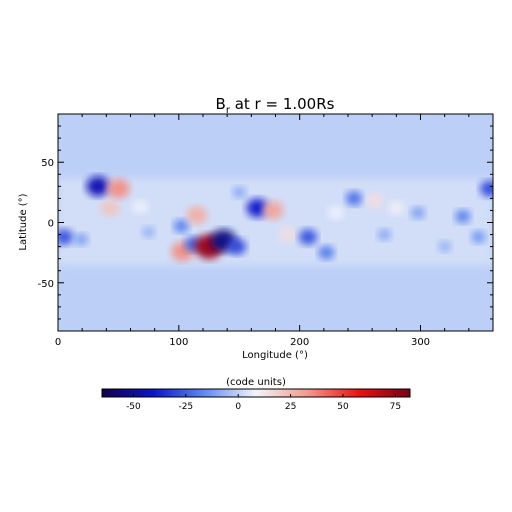 Image resolution: width=512 pixels, height=512 pixels. What do you see at coordinates (58, 342) in the screenshot?
I see `x-tick-label: 0` at bounding box center [58, 342].